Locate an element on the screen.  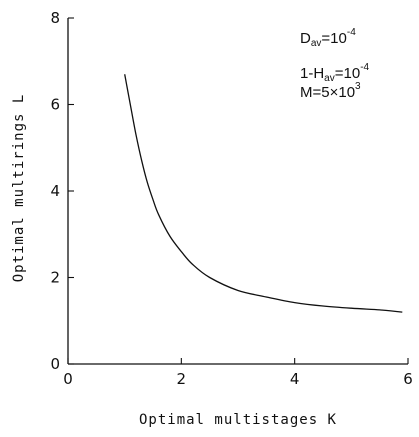
annotation-line: Dav=10-4 is located at coordinates (328, 38).